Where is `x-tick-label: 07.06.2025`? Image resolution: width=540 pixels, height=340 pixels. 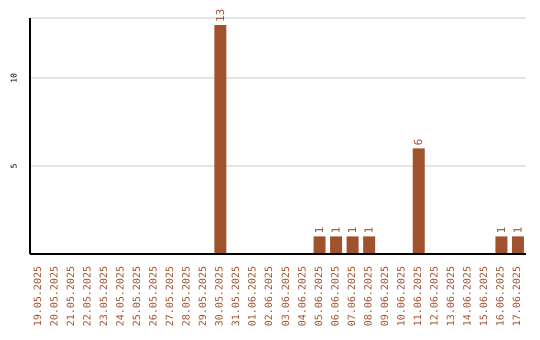 x-tick-label: 07.06.2025 is located at coordinates (352, 296).